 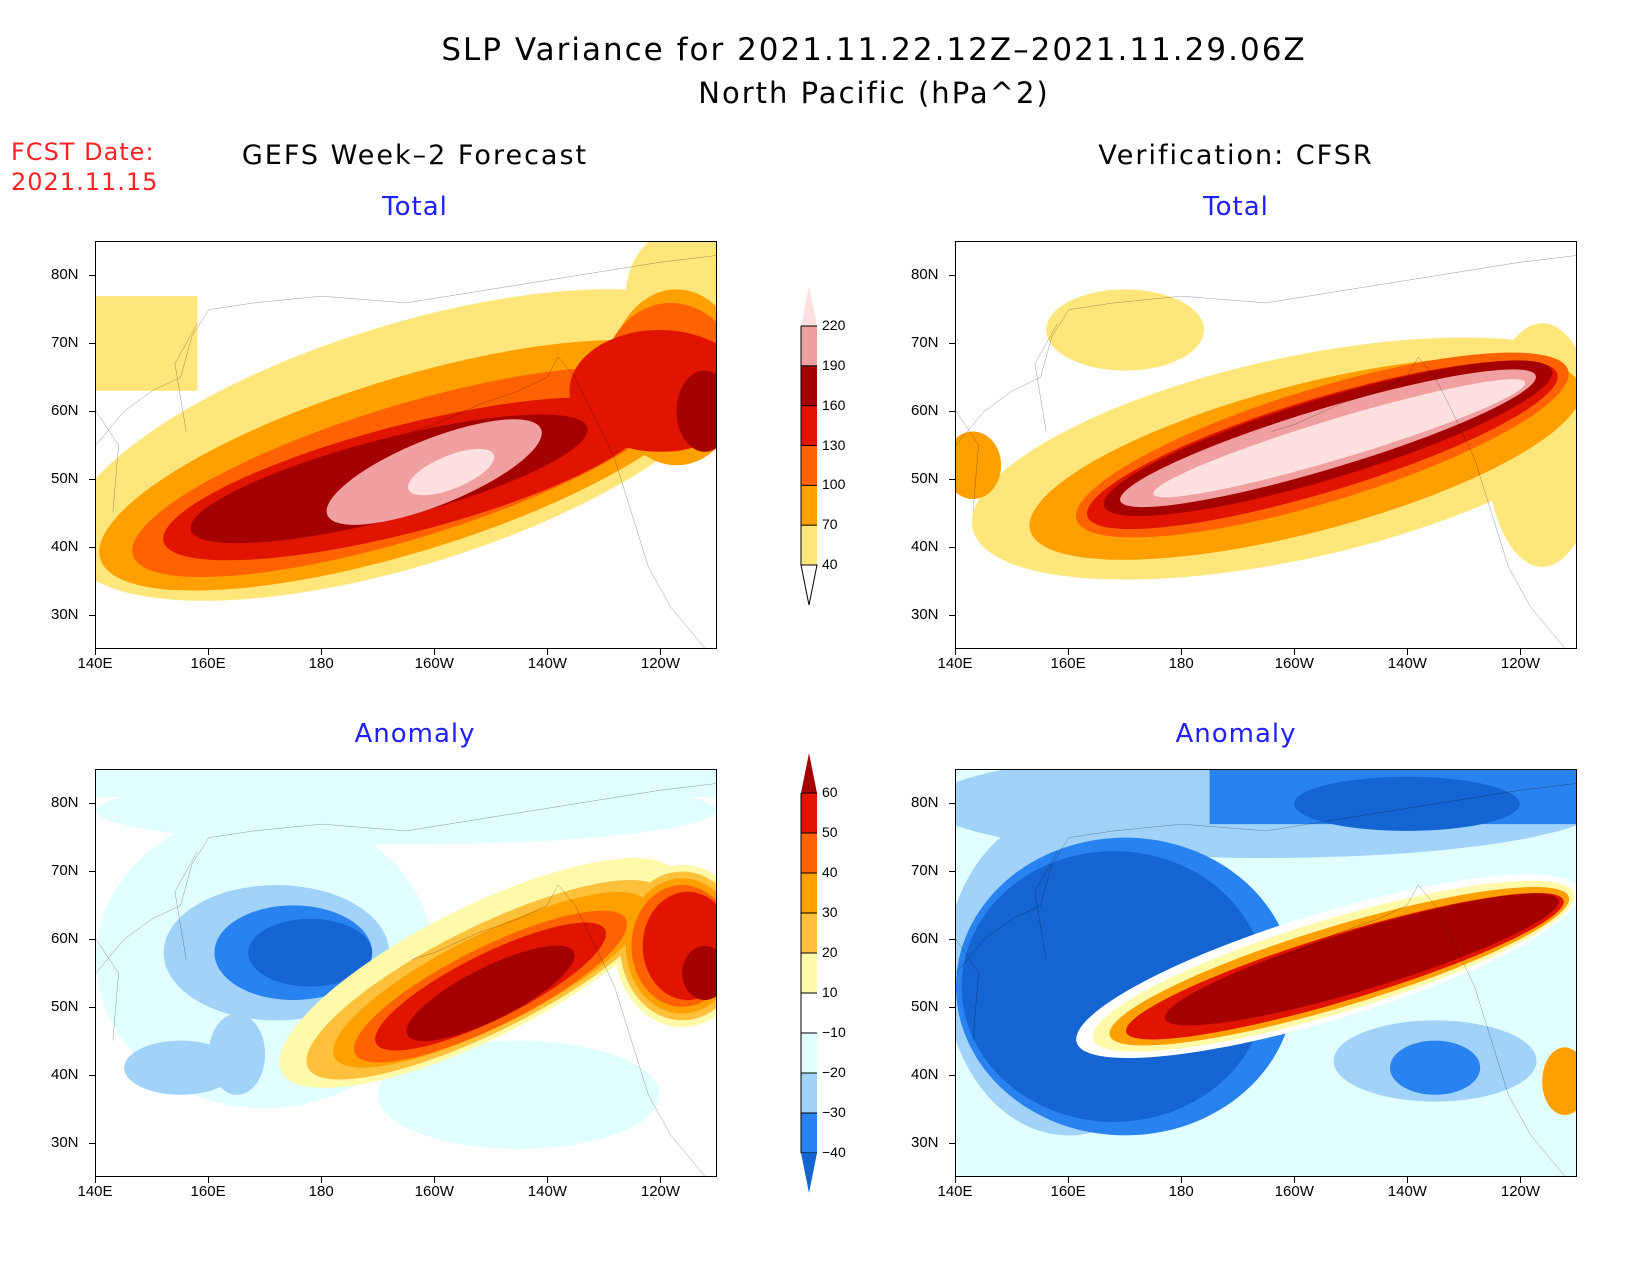 What do you see at coordinates (874, 93) in the screenshot?
I see `figure-subtitle: North Pacific (hPa^2)` at bounding box center [874, 93].